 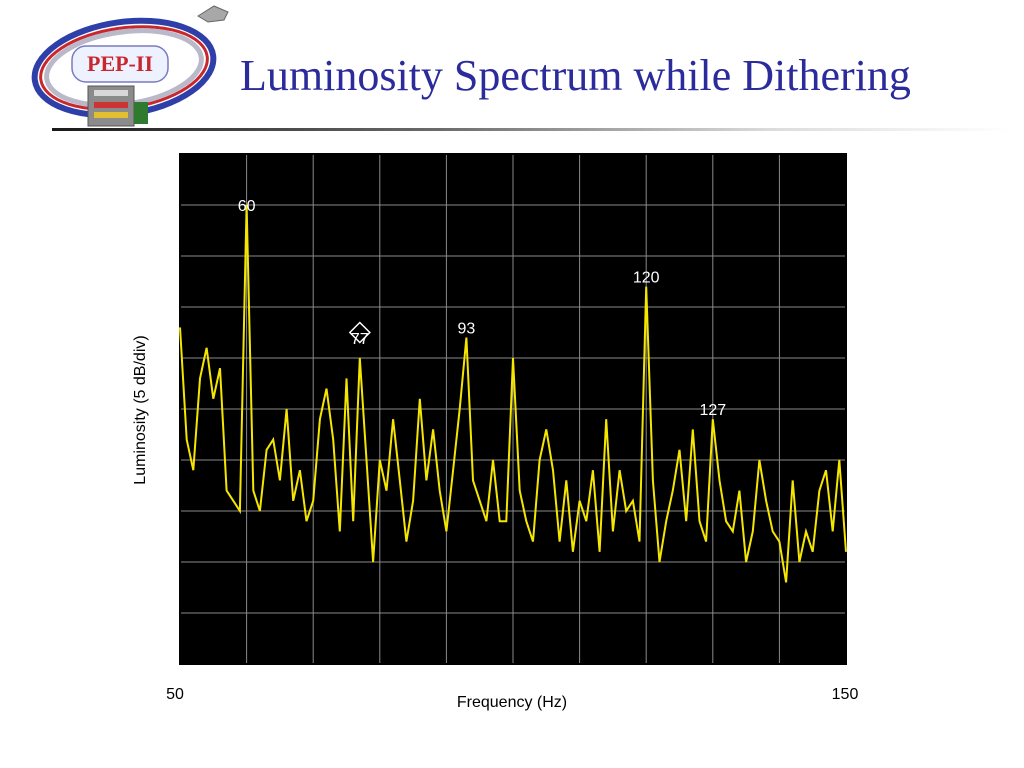 I want to click on peak-labels: 60 77 93 120 127, so click(x=482, y=308).